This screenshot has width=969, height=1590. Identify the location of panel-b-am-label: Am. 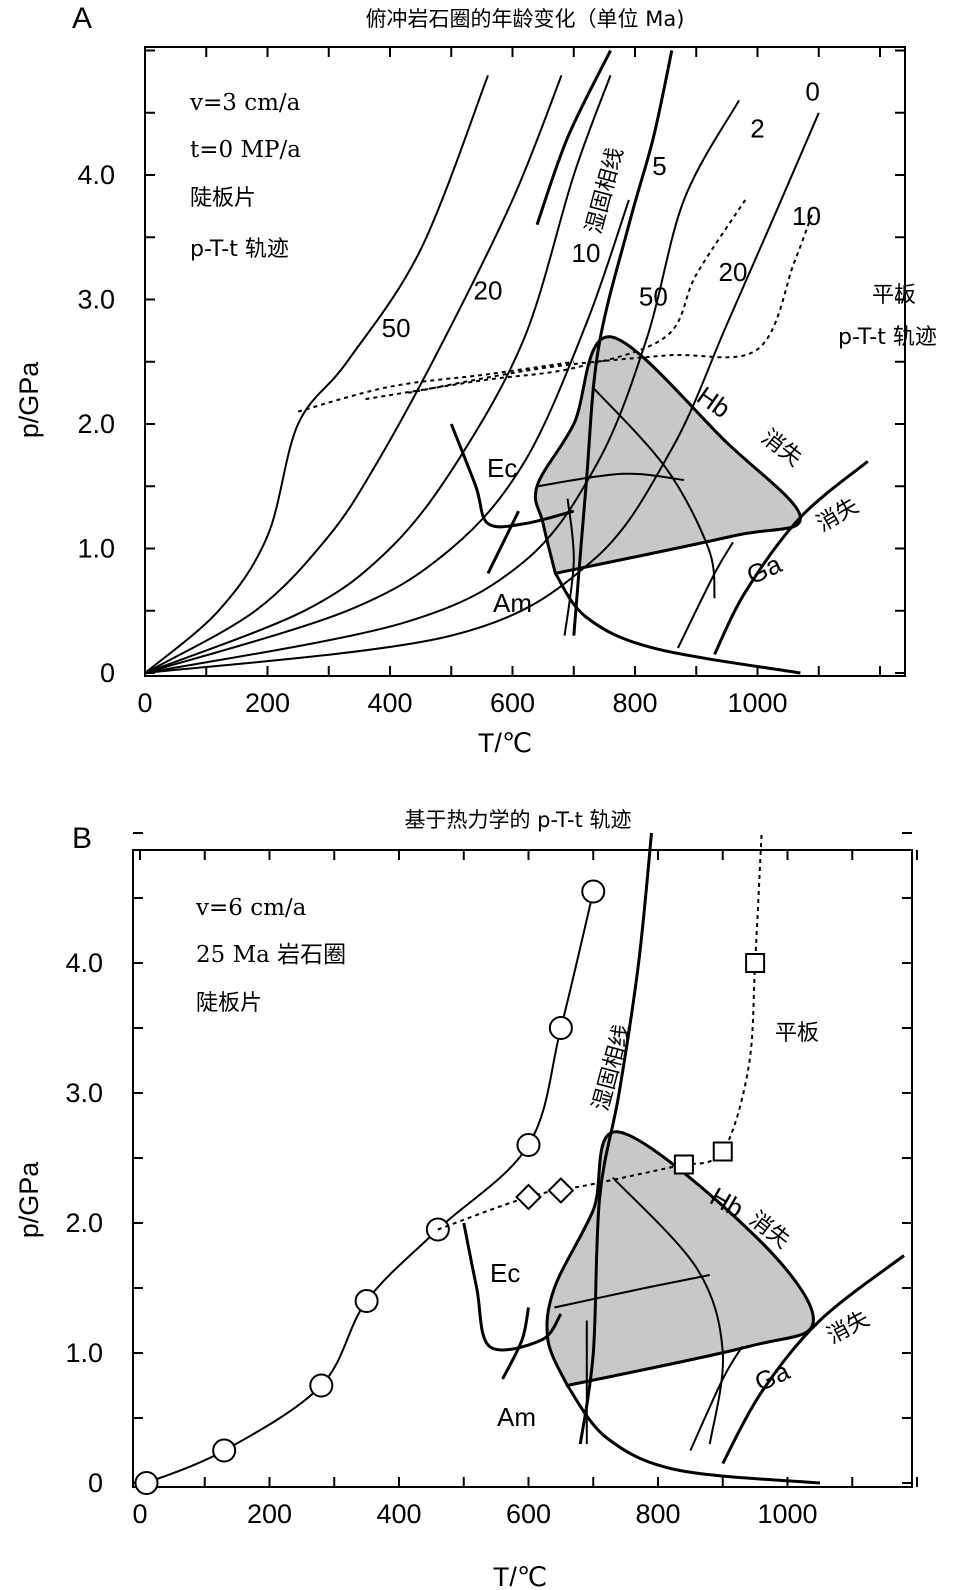
(516, 1417).